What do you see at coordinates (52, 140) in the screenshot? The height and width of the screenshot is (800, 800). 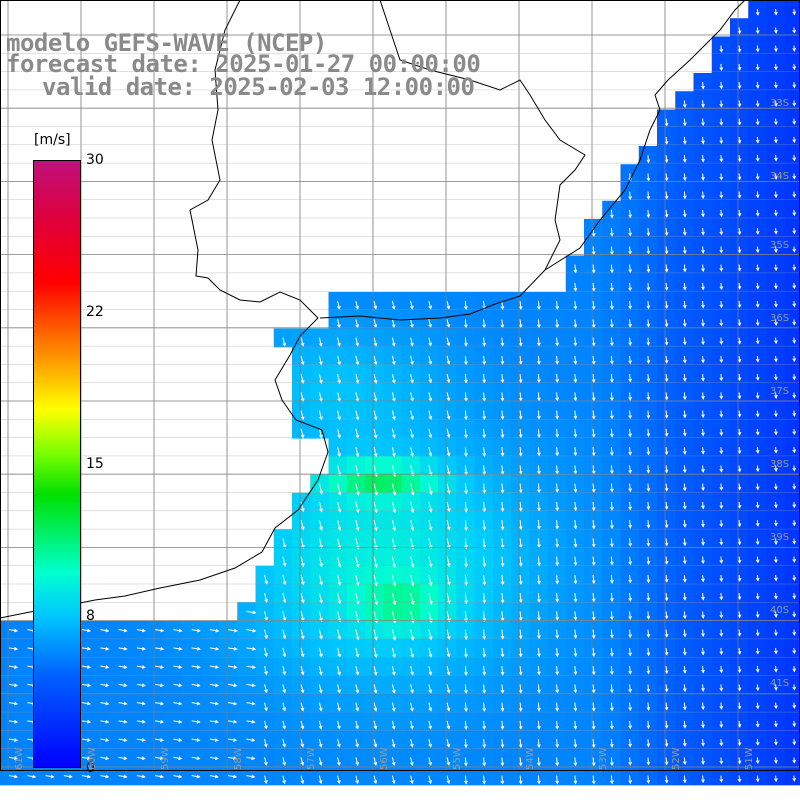 I see `colorbar-units: [m/s]` at bounding box center [52, 140].